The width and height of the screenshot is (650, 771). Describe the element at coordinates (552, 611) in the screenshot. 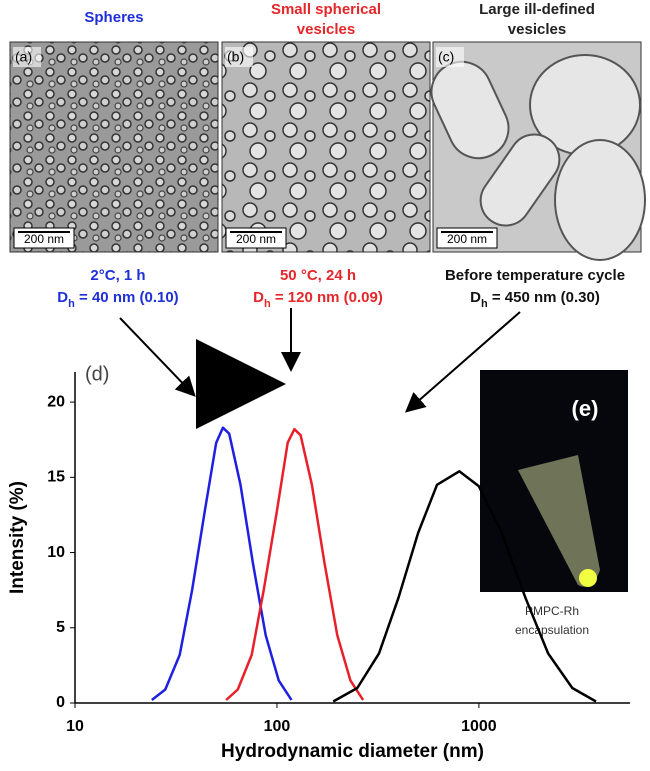

I see `inset-caption: PMPC-Rh` at that location.